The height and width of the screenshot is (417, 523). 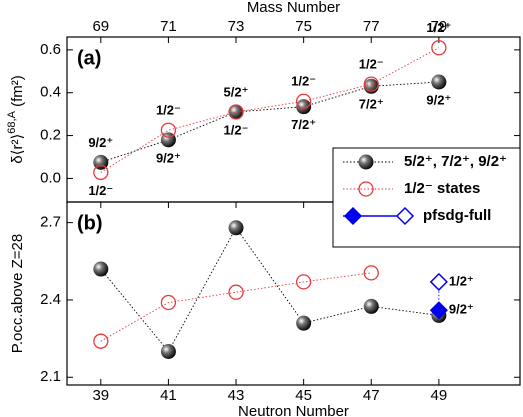 What do you see at coordinates (168, 26) in the screenshot?
I see `x2-tick-label: 71` at bounding box center [168, 26].